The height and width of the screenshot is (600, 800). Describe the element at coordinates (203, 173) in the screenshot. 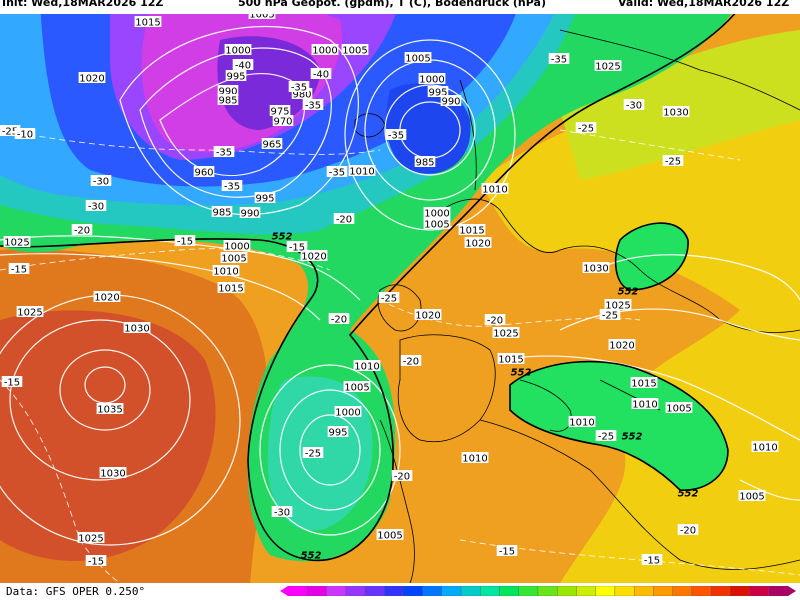

I see `isobar-label: 960` at that location.